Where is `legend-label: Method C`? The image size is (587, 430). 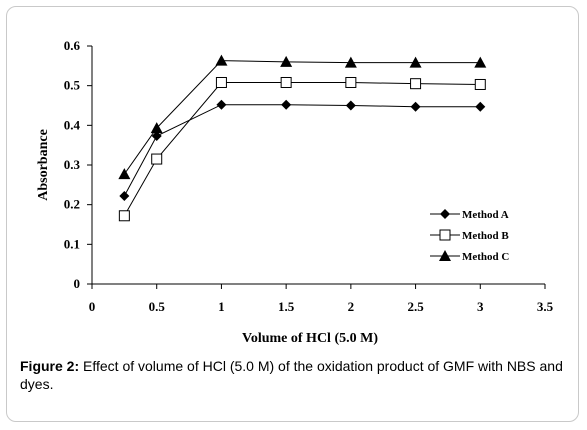 legend-label: Method C is located at coordinates (485, 257).